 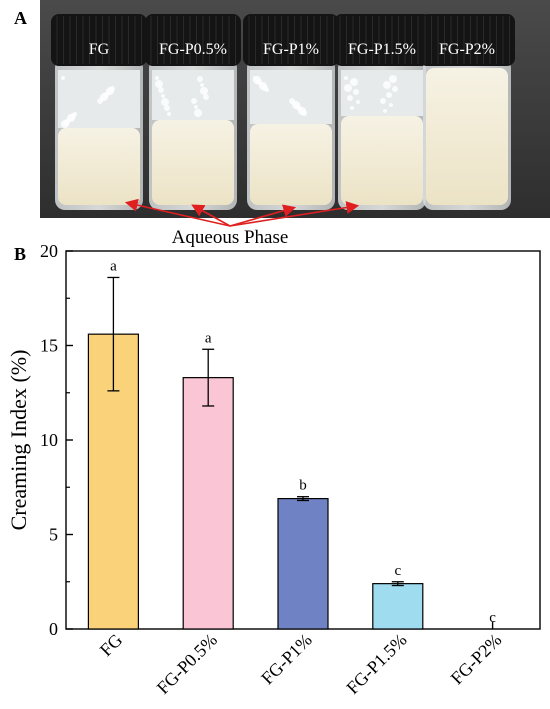 What do you see at coordinates (467, 49) in the screenshot?
I see `vial-label: FG-P2%` at bounding box center [467, 49].